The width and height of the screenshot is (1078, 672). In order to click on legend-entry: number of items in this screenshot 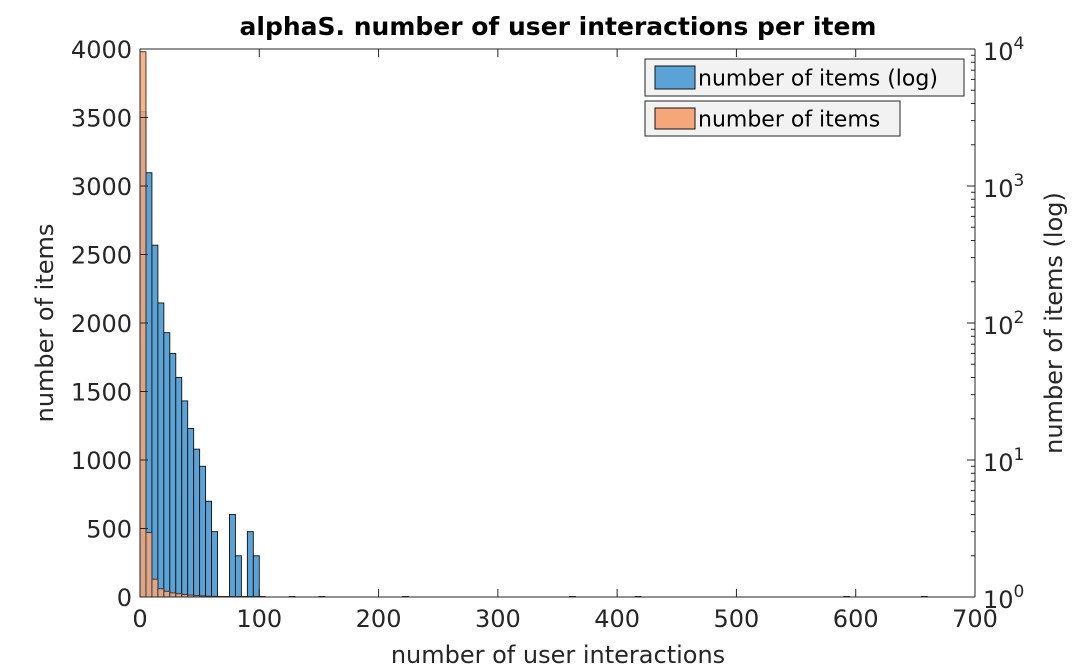, I will do `click(772, 118)`.